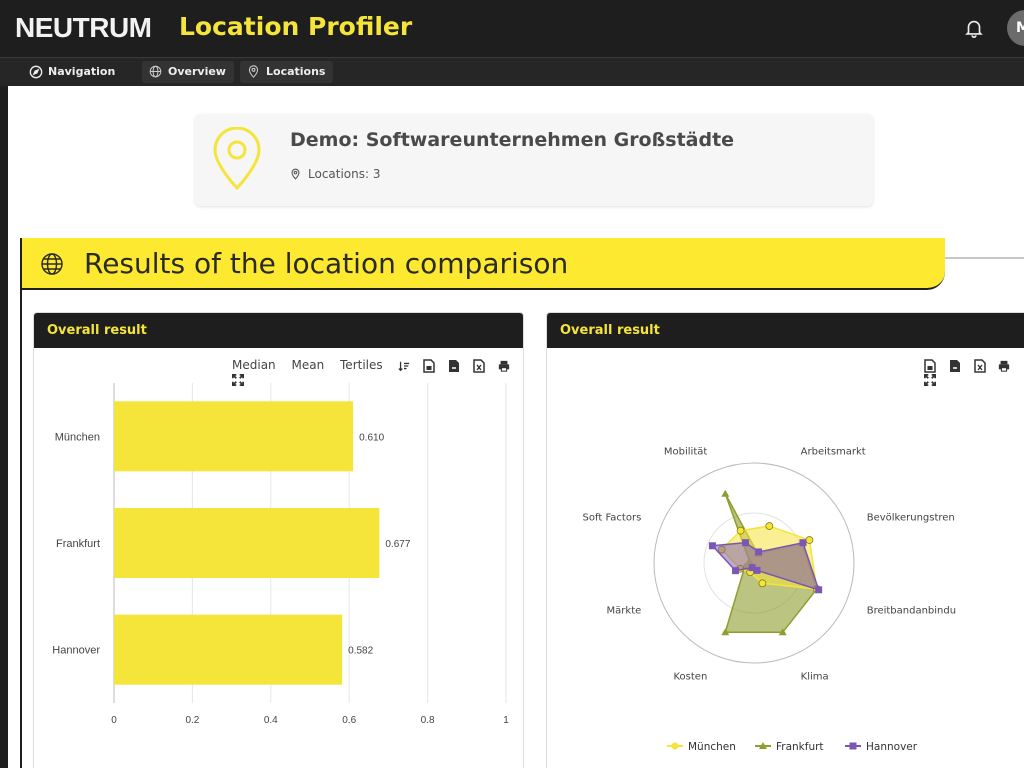  Describe the element at coordinates (296, 71) in the screenshot. I see `nav-locations-label: Locations` at that location.